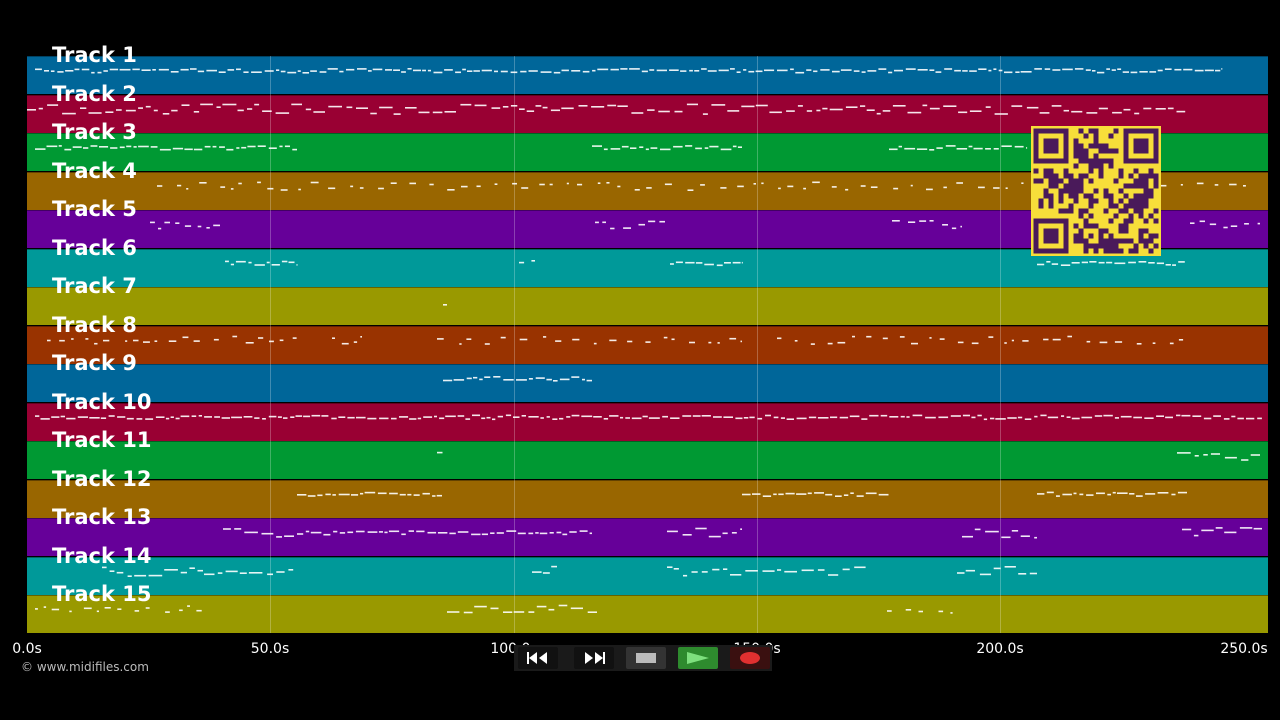 Image resolution: width=1280 pixels, height=720 pixels. What do you see at coordinates (646, 658) in the screenshot?
I see `stop-button` at bounding box center [646, 658].